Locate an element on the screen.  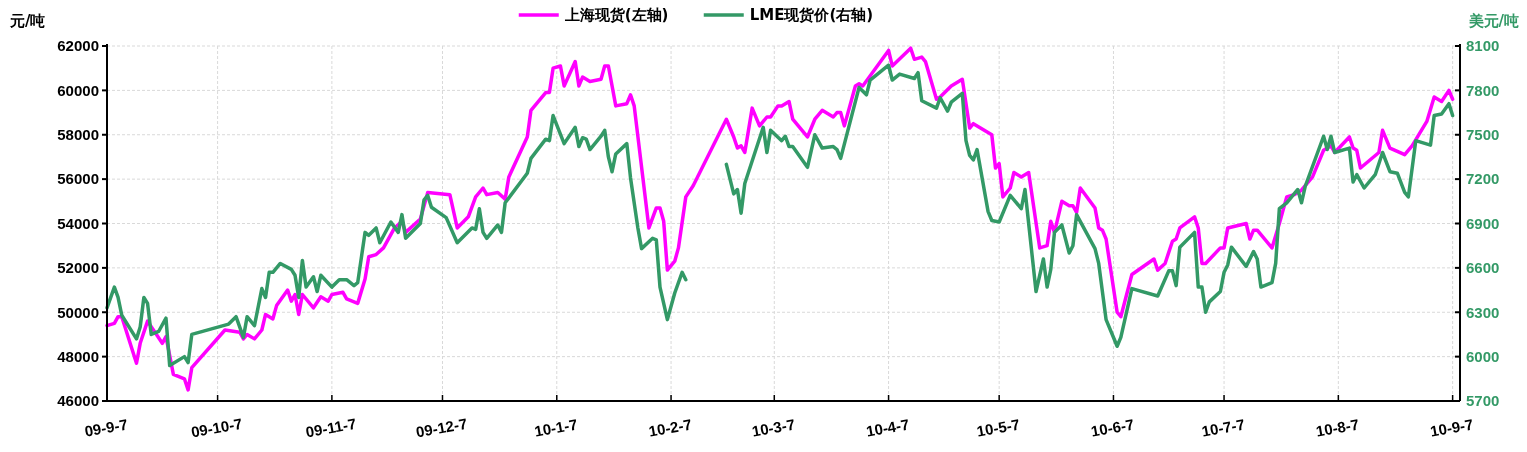
y-tick-label: 58000 is located at coordinates (78, 134).